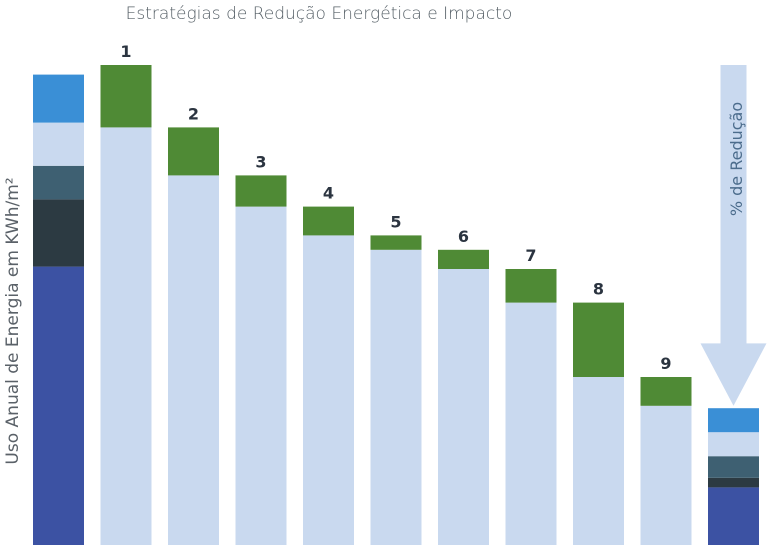 The height and width of the screenshot is (546, 768). I want to click on strategy-8-remaining-bar, so click(598, 461).